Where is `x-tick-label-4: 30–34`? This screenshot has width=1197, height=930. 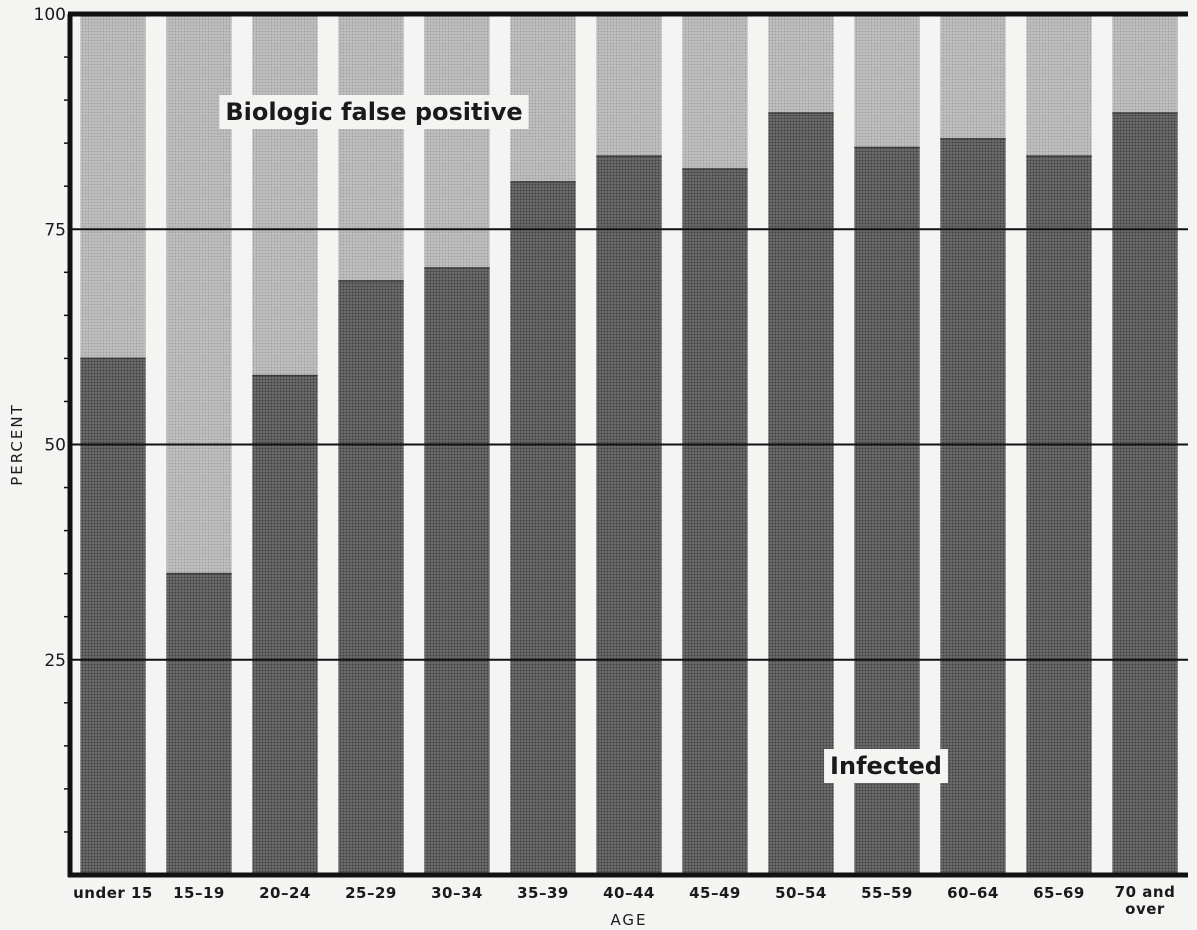
x-tick-label-4: 30–34 is located at coordinates (457, 893).